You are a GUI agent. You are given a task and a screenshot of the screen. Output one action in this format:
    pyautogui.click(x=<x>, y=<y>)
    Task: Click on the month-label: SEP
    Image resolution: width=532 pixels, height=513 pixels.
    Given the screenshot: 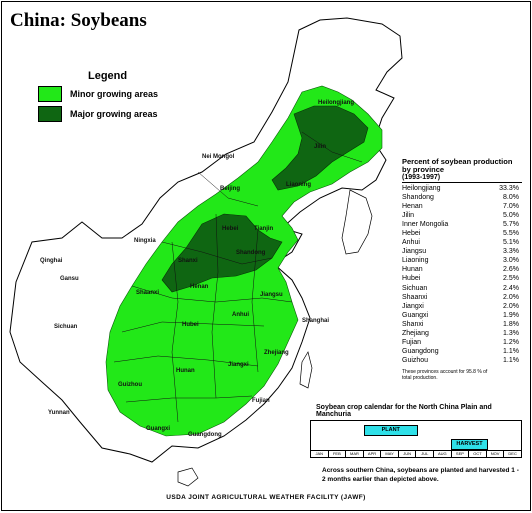 What is the action you would take?
    pyautogui.click(x=459, y=454)
    